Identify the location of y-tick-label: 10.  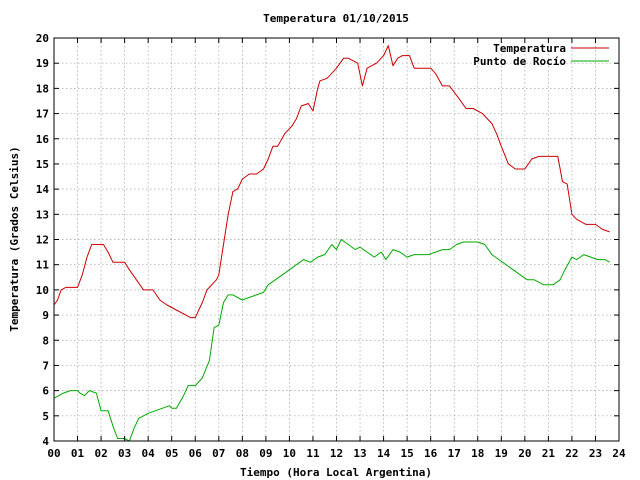
(42, 290).